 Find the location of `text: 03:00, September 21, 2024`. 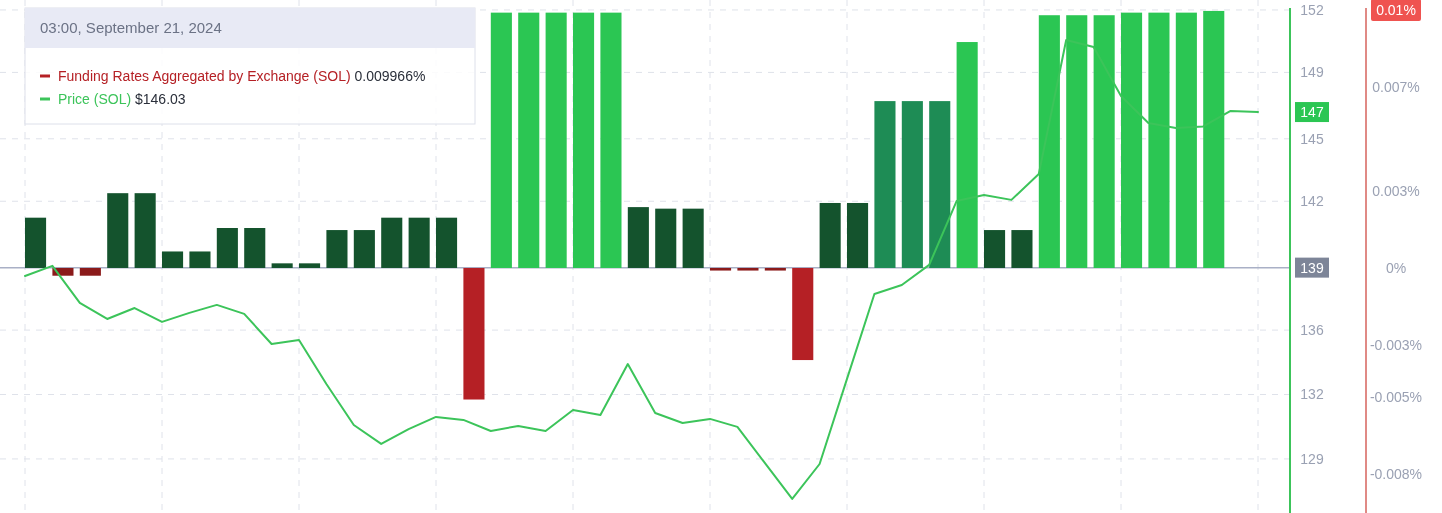

text: 03:00, September 21, 2024 is located at coordinates (131, 28).